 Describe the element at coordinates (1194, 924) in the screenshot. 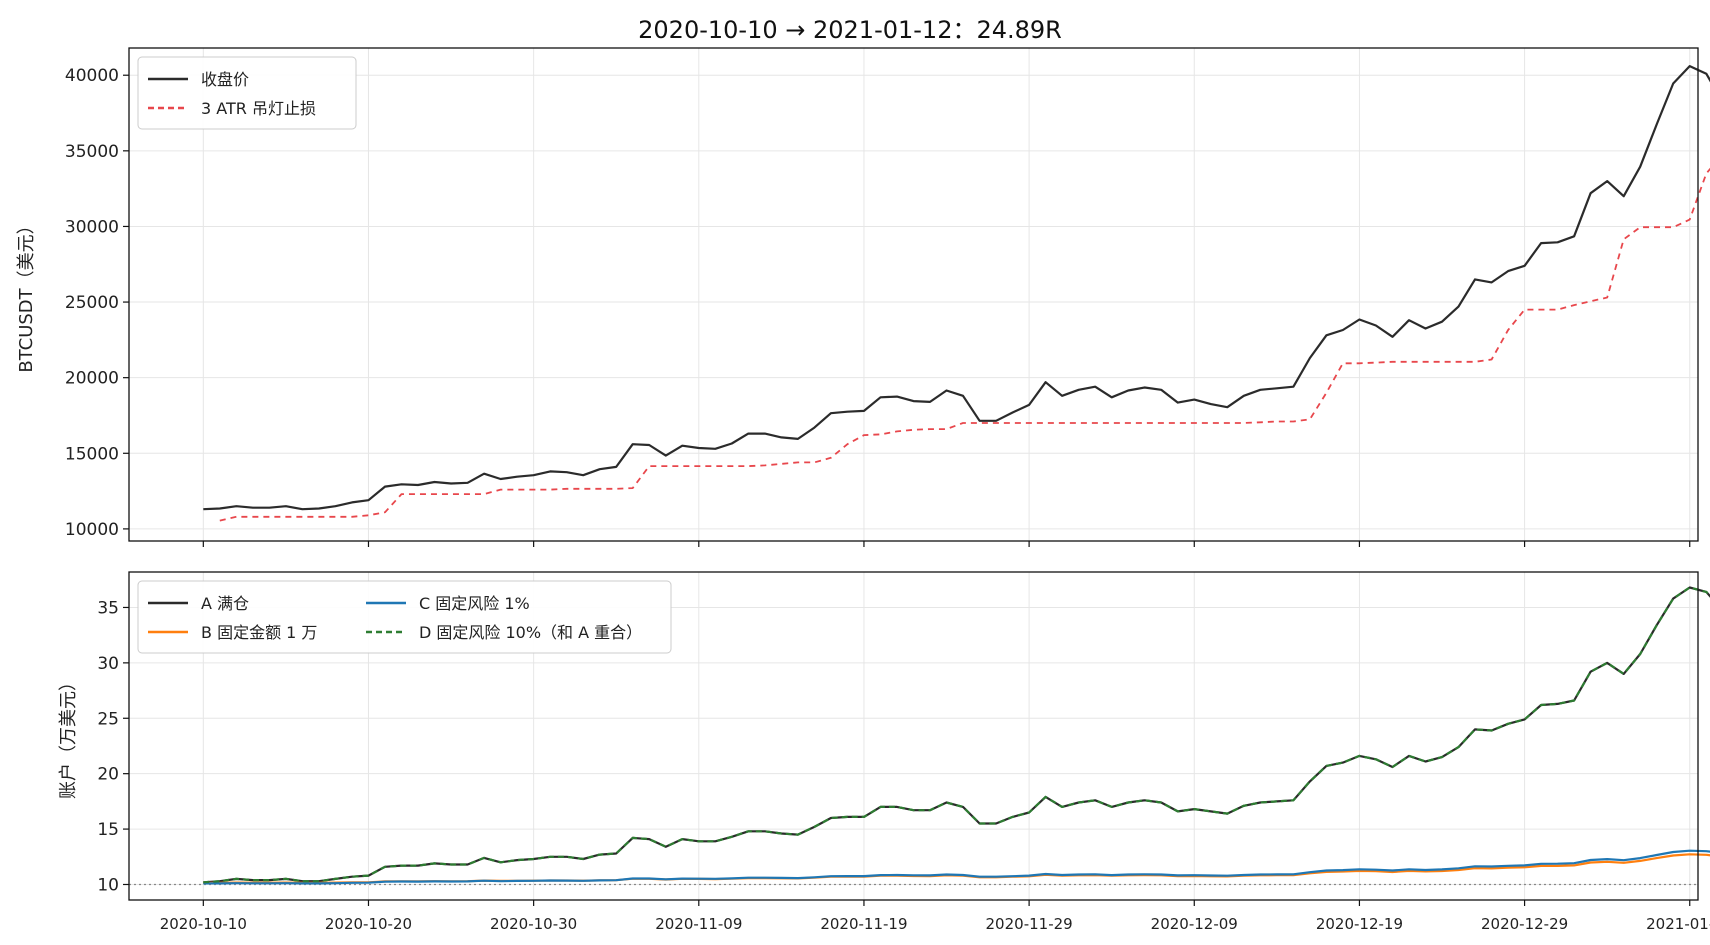

I see `x-tick-label: 2020-12-09` at that location.